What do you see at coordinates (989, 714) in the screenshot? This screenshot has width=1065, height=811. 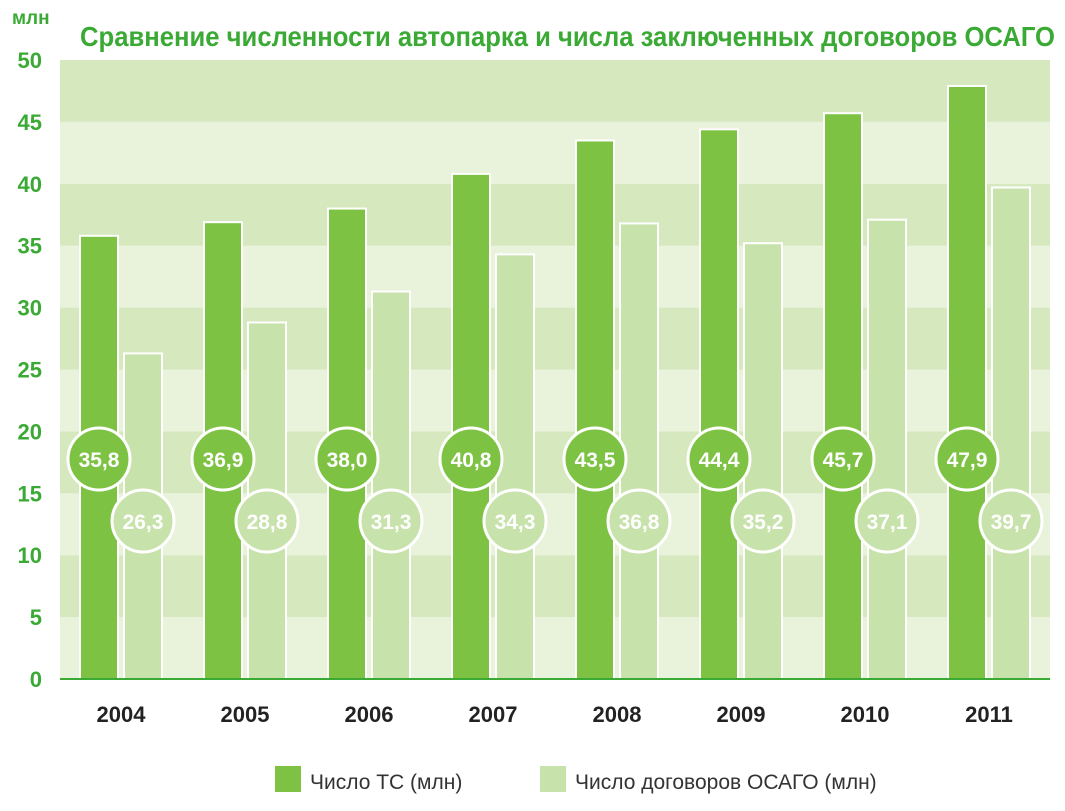 I see `x-tick-label: 2011` at bounding box center [989, 714].